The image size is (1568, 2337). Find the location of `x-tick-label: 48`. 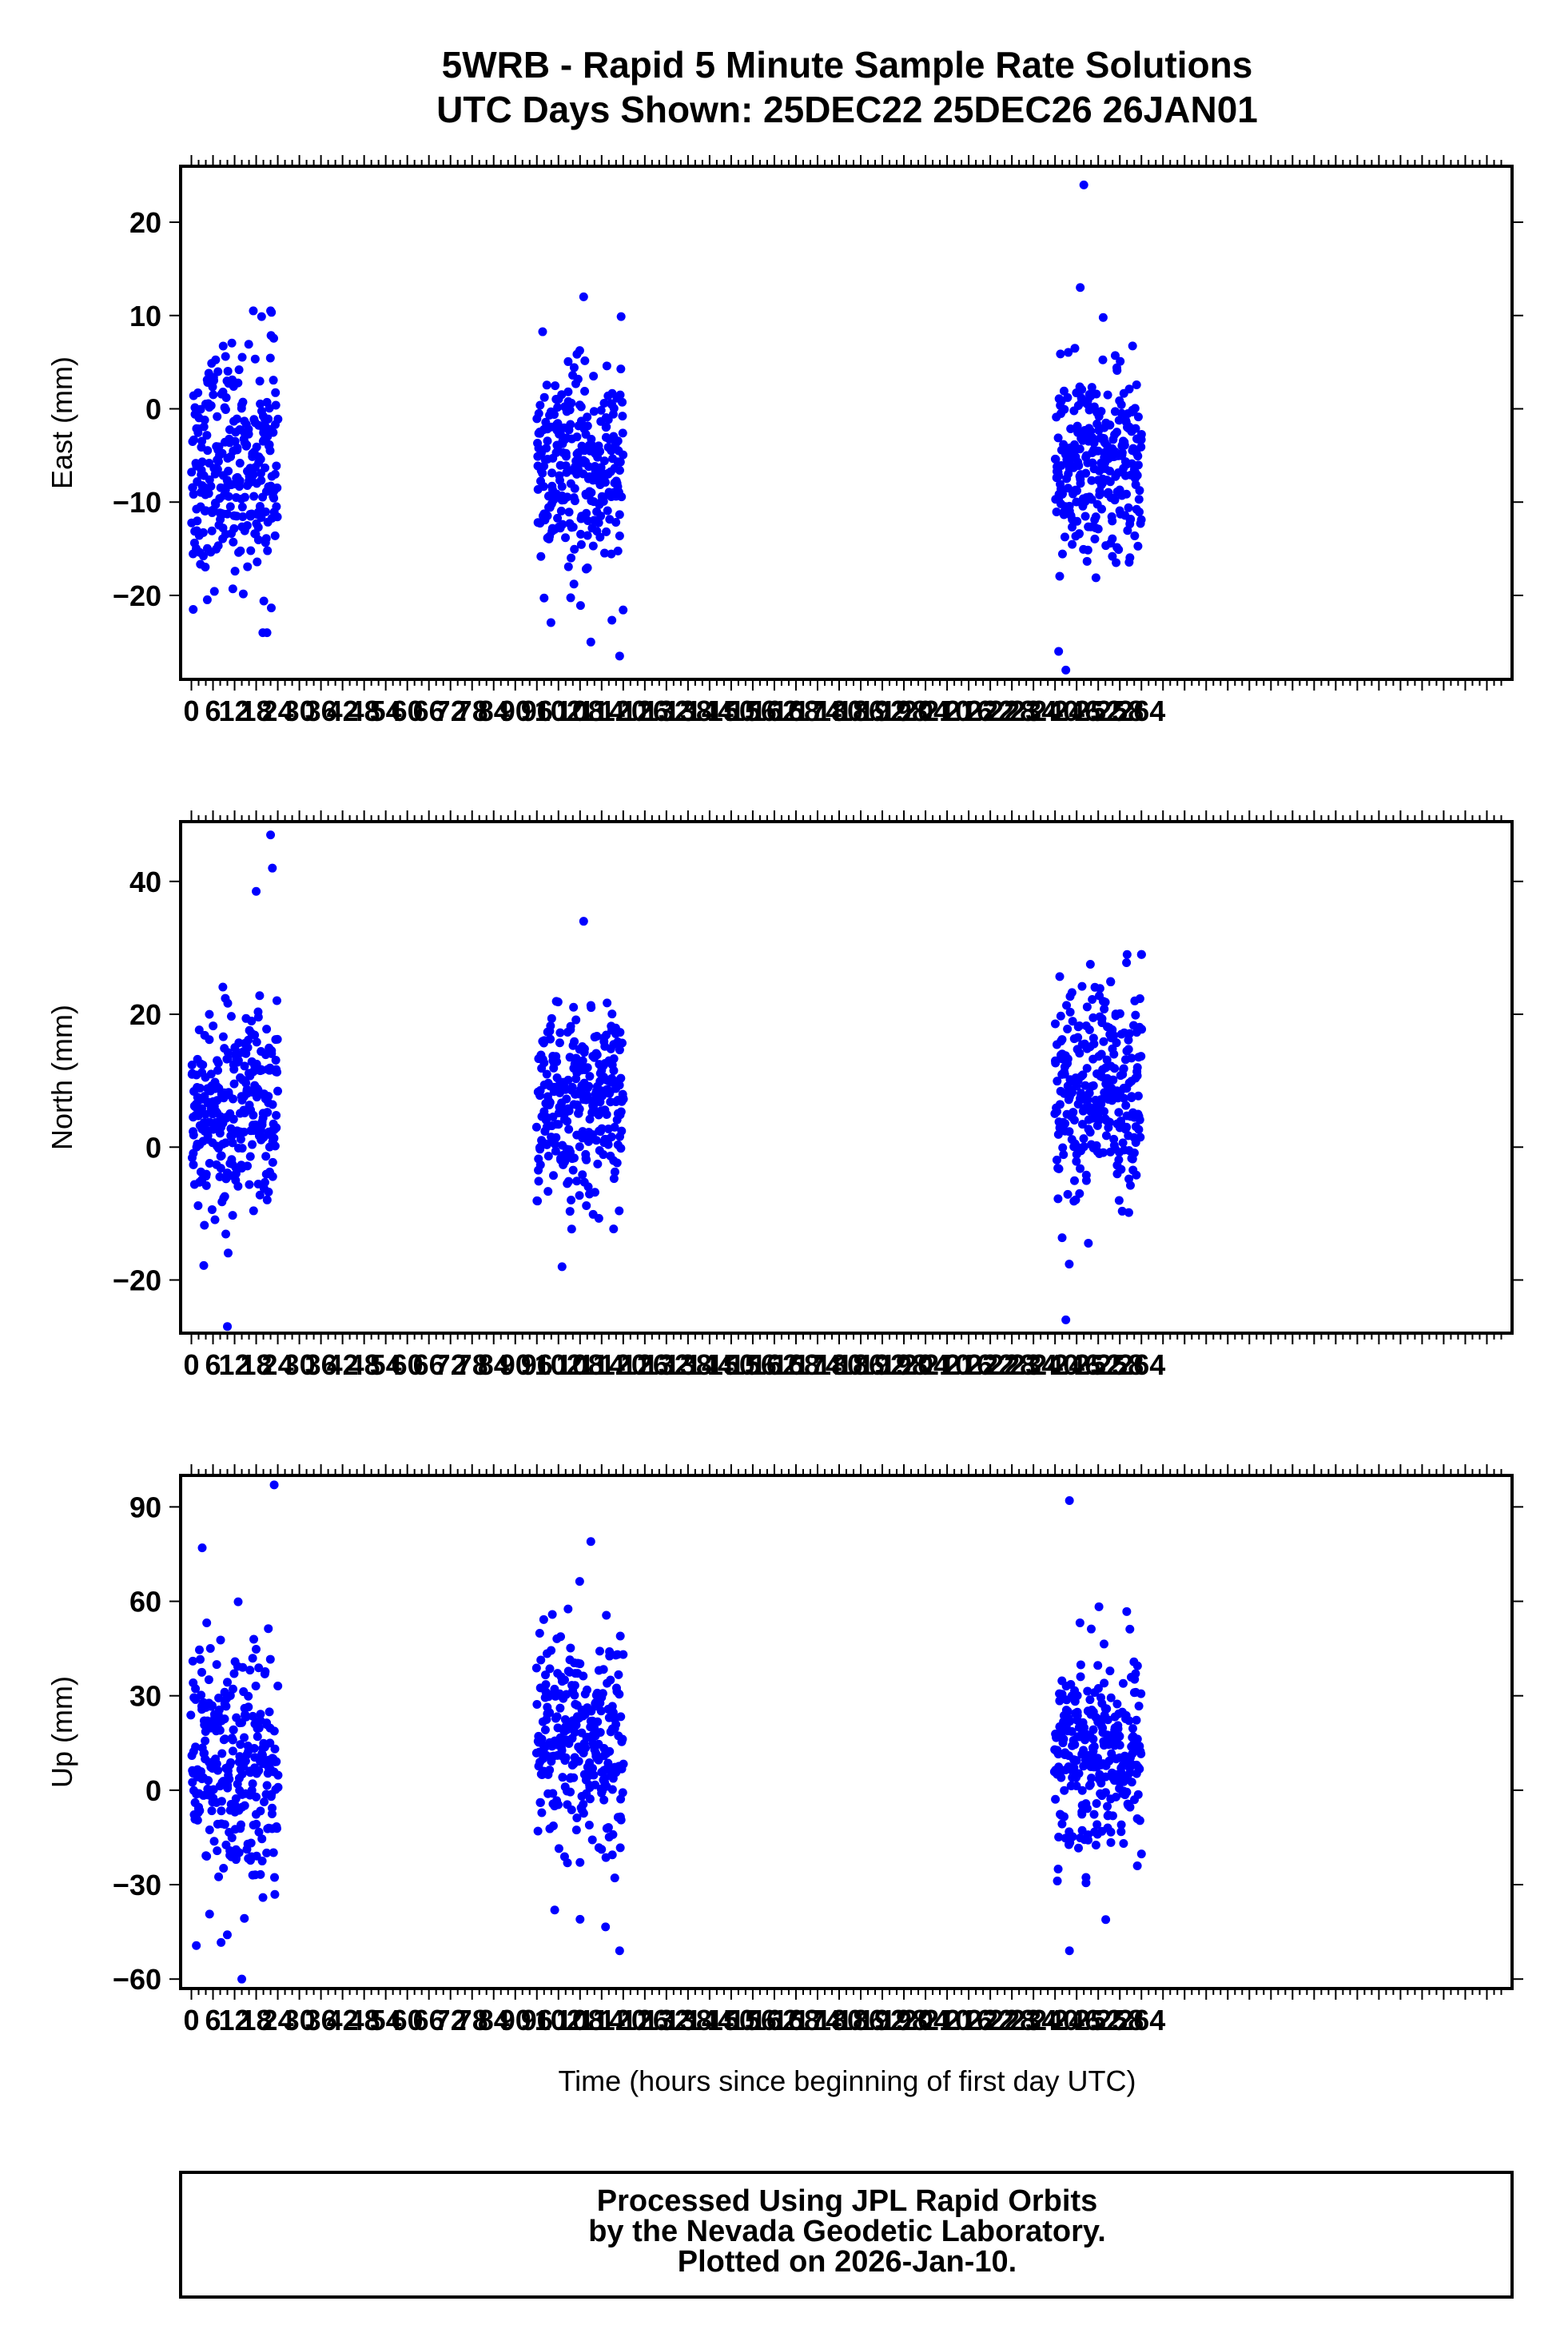

x-tick-label: 48 is located at coordinates (364, 711).